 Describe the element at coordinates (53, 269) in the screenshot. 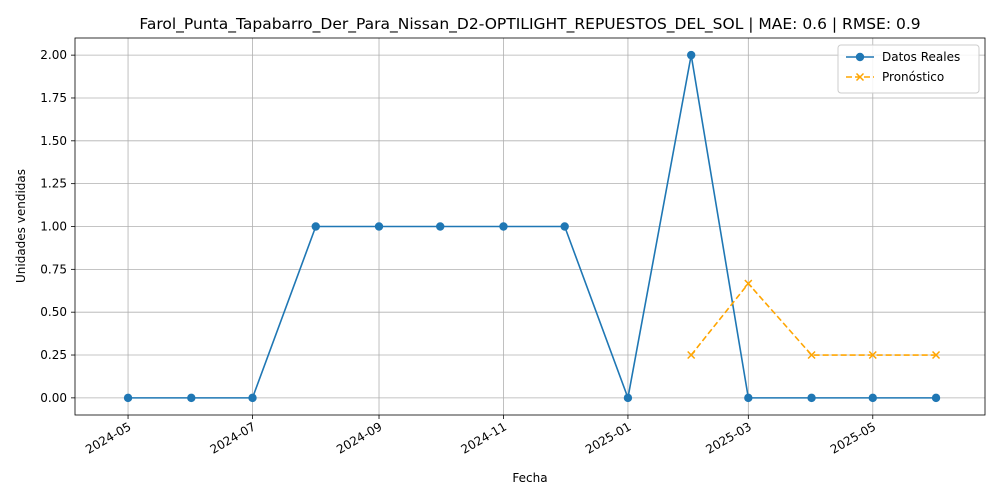

I see `y-tick-label: 0.75` at that location.